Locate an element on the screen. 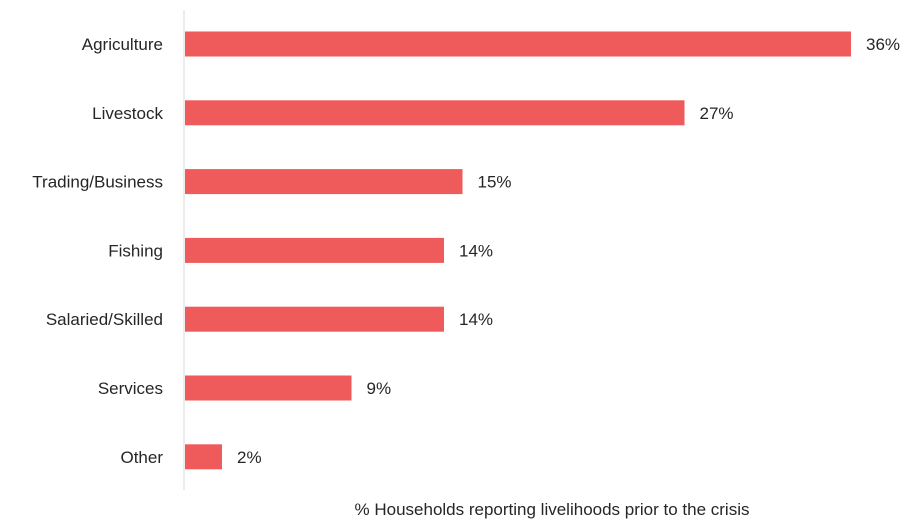  value-label-salaried-skilled: 14% is located at coordinates (476, 319).